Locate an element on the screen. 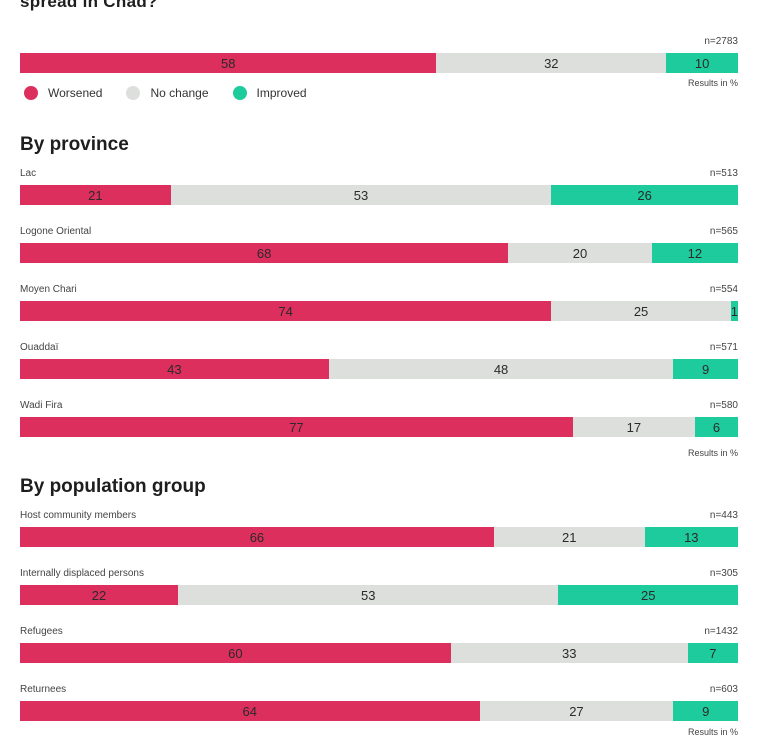  improved-segment: 6 is located at coordinates (716, 427).